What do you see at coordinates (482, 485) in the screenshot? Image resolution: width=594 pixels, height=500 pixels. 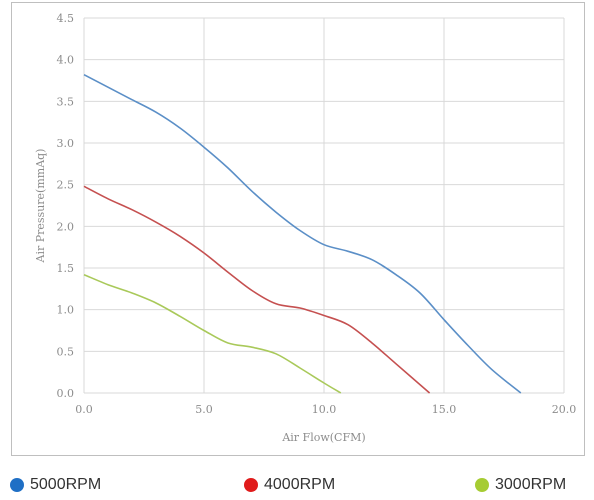 I see `legend-swatch-3000rpm` at bounding box center [482, 485].